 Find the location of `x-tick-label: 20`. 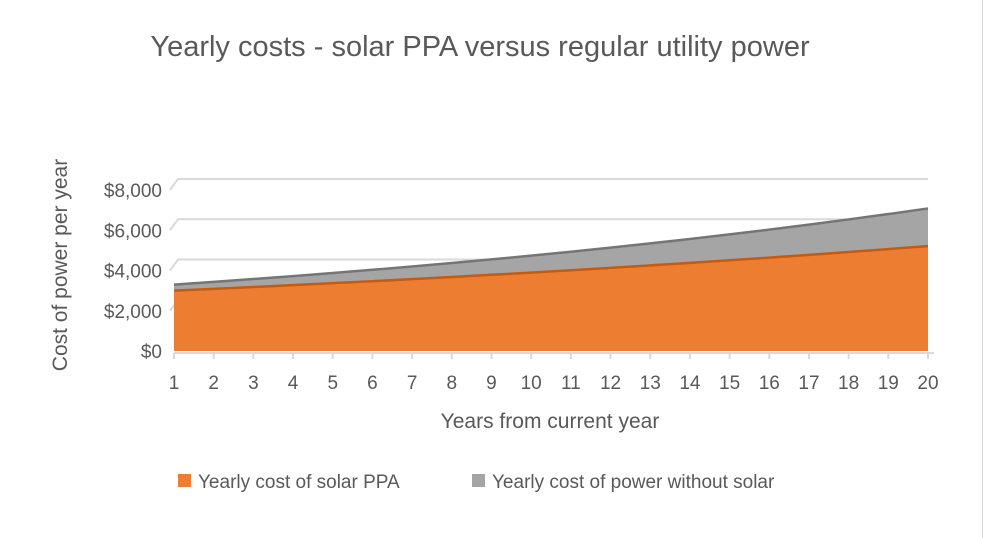

x-tick-label: 20 is located at coordinates (927, 383).